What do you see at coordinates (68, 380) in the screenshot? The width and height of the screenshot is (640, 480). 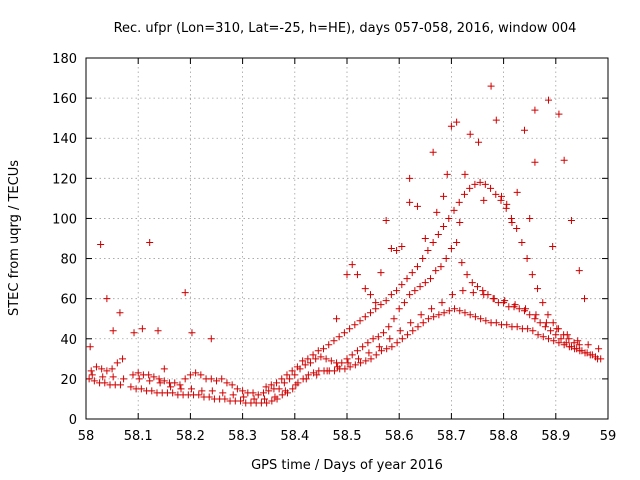 I see `y-tick-label: 20` at bounding box center [68, 380].